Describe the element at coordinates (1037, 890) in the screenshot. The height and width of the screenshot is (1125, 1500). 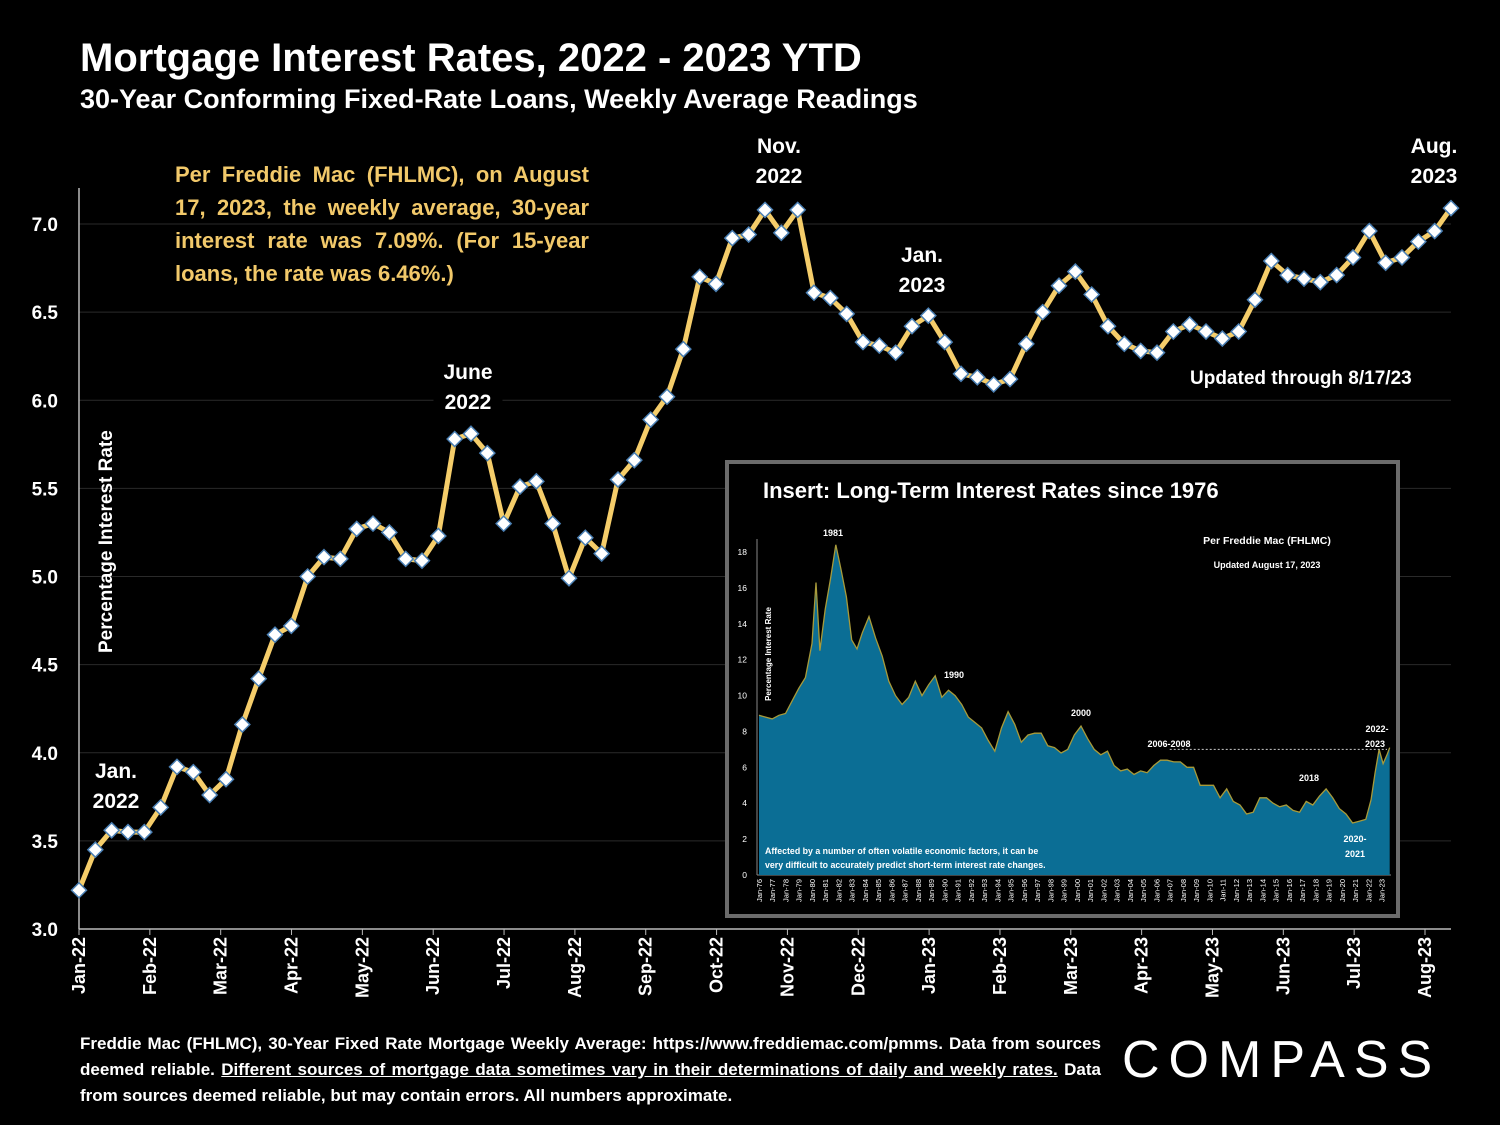
I see `inset-x-tick-label: Jan-97` at that location.